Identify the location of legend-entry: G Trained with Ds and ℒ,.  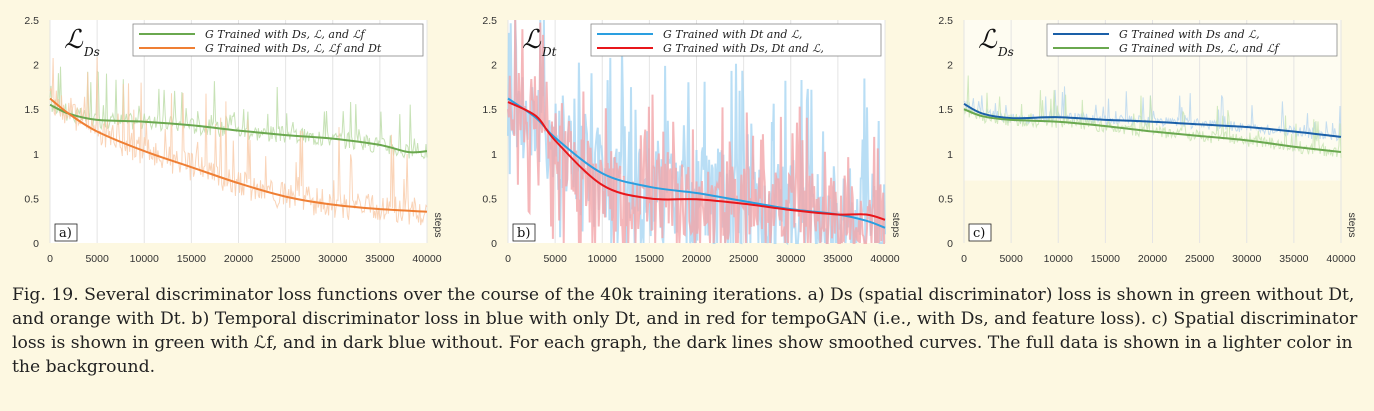
(1189, 34).